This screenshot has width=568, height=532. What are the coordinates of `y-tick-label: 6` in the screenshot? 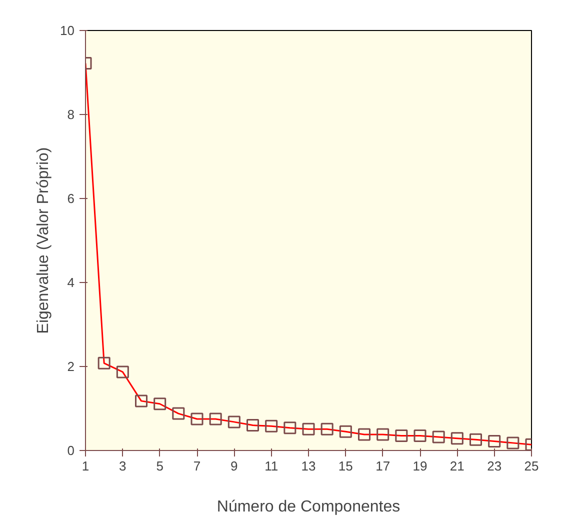 It's located at (71, 198).